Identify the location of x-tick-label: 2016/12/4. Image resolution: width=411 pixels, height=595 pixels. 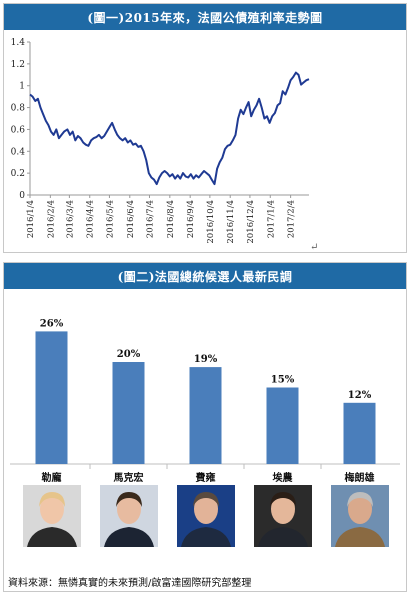
(251, 222).